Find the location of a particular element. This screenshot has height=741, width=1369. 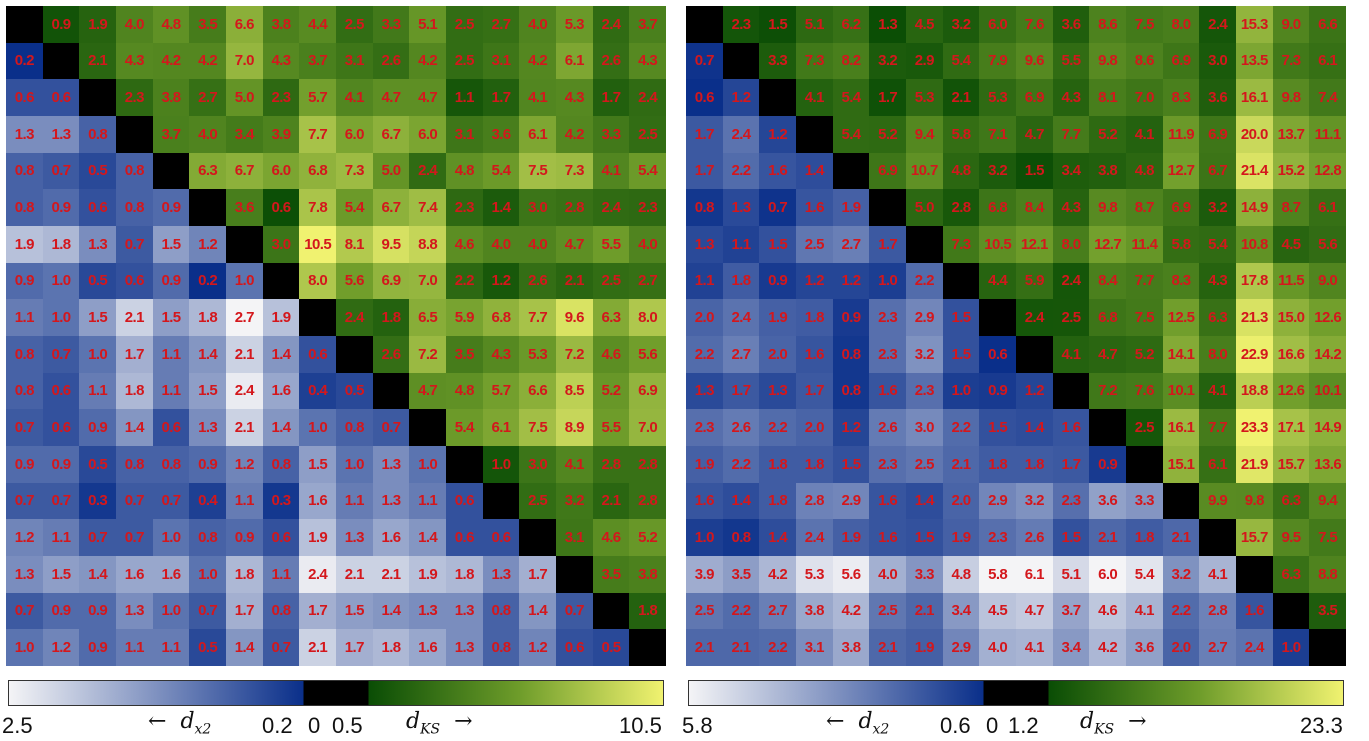

heatmap-ks-cell: 4.8 is located at coordinates (464, 171).